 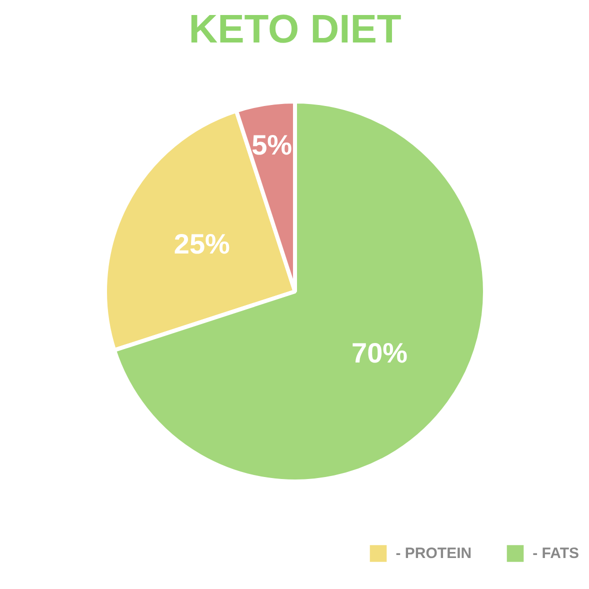 What do you see at coordinates (202, 244) in the screenshot?
I see `data-label: 25%` at bounding box center [202, 244].